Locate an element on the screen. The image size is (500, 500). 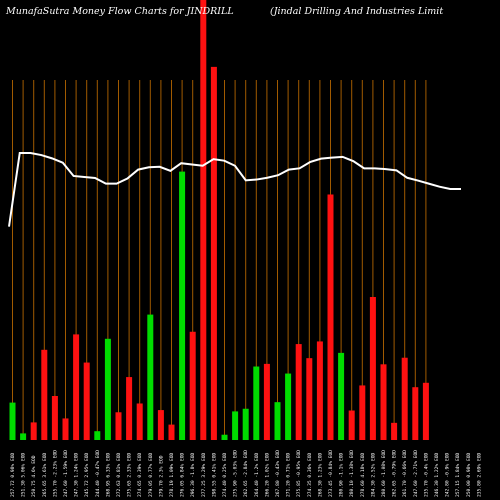
price-line-layer is located at coordinates (234, 189).